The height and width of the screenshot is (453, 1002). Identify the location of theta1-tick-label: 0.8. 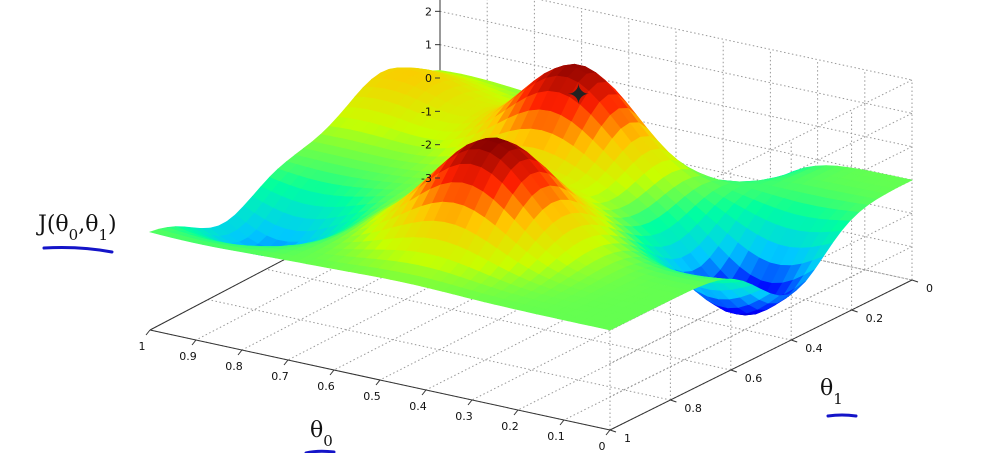
(693, 408).